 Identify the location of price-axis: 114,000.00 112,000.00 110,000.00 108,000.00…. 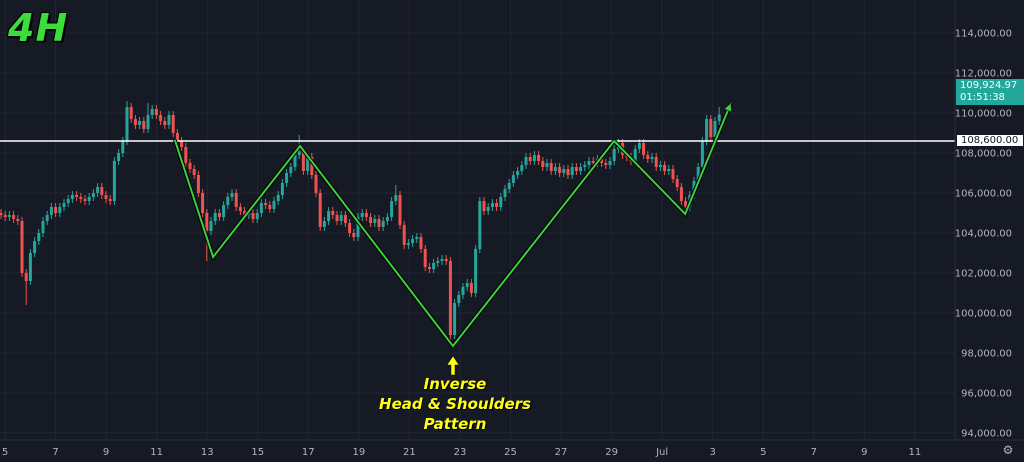
(983, 234).